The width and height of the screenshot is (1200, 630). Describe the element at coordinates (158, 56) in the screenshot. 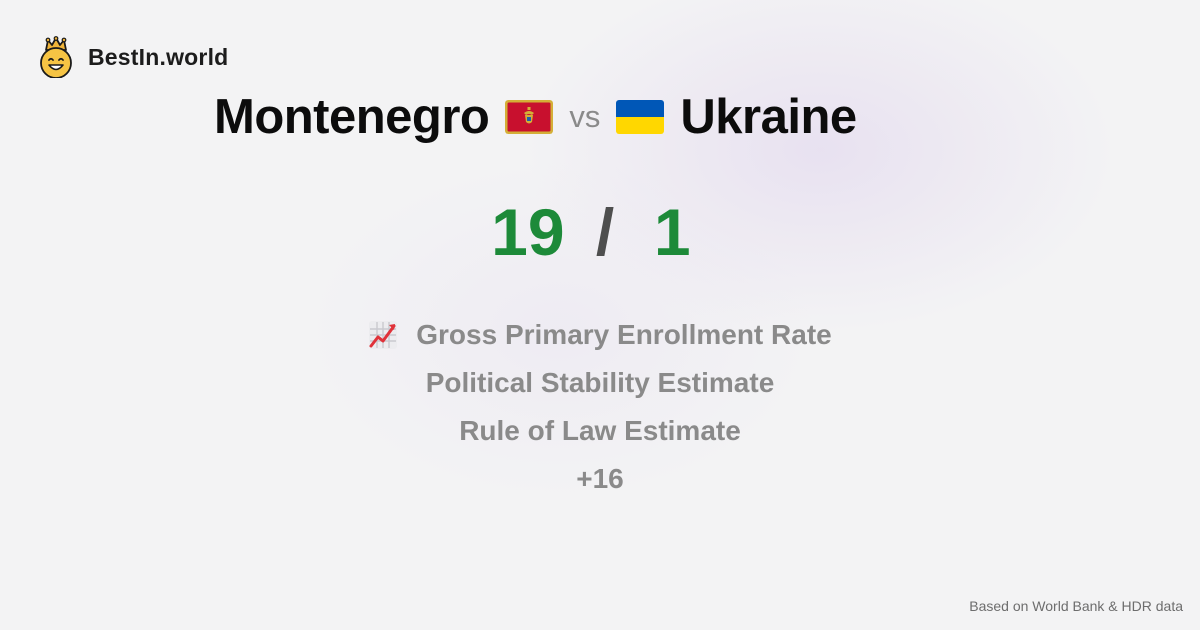

I see `brand-name: BestIn.world` at that location.